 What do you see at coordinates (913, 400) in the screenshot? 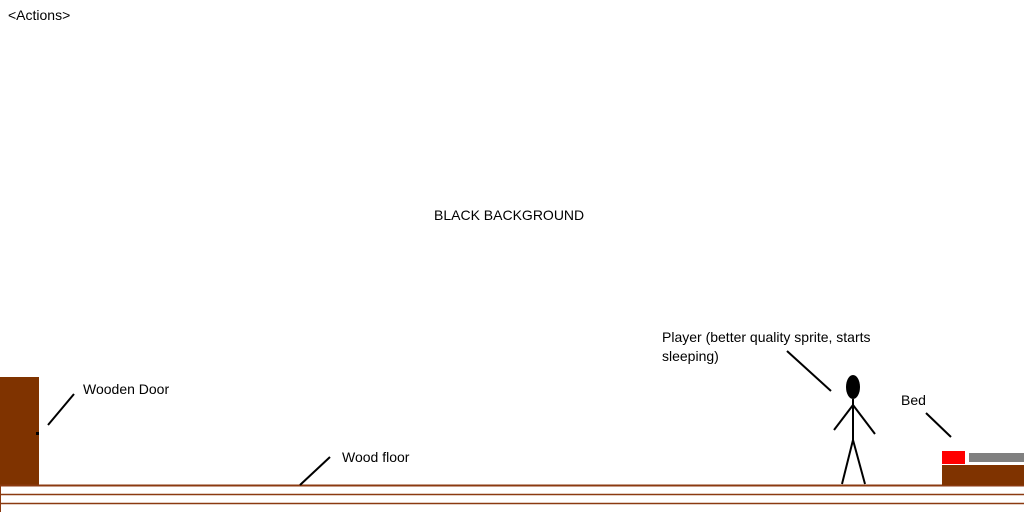
I see `bed-annotation: Bed` at bounding box center [913, 400].